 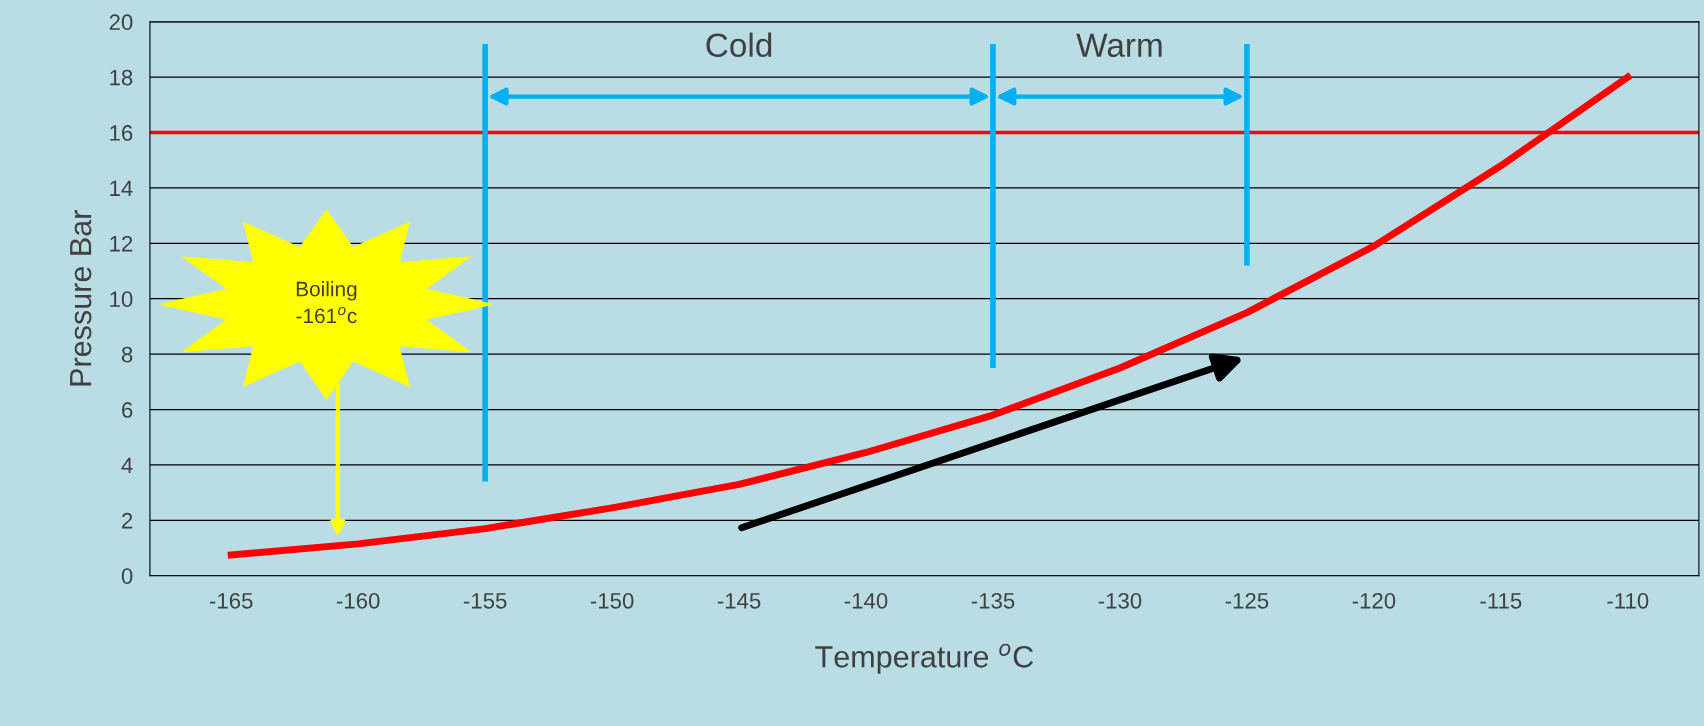 I want to click on x-tick-label: -125, so click(x=1247, y=600).